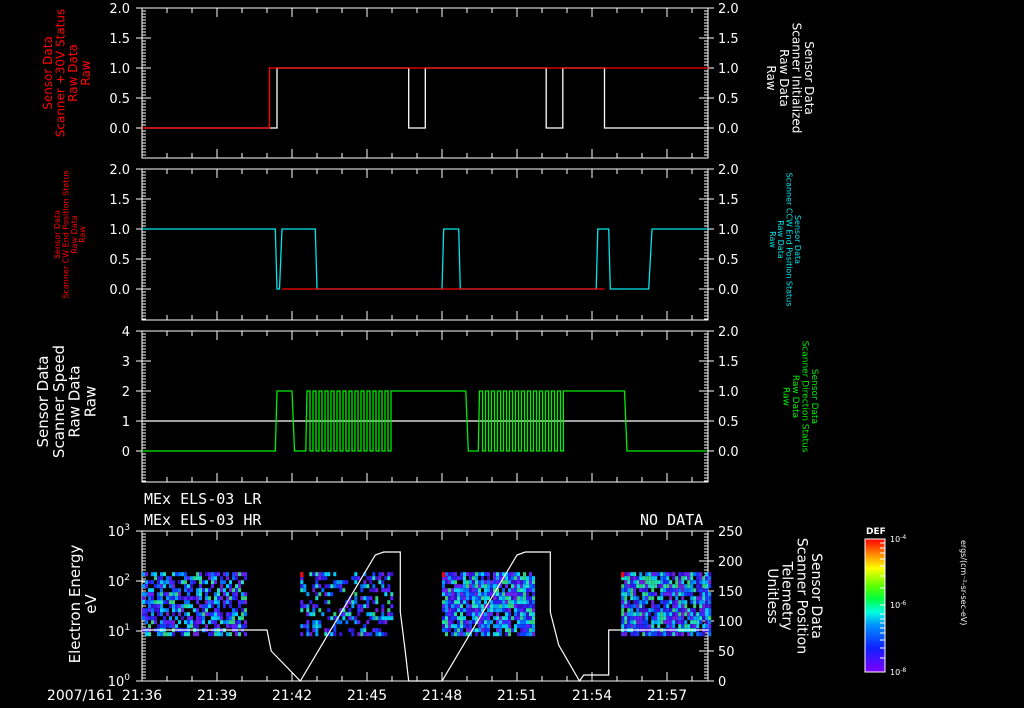 The height and width of the screenshot is (708, 1024). I want to click on y-tick-label: 100, so click(730, 622).